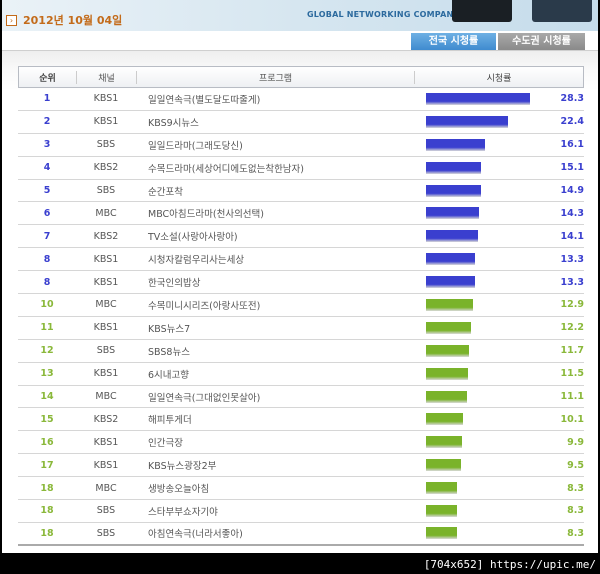 The image size is (600, 574). I want to click on rank: 3, so click(47, 145).